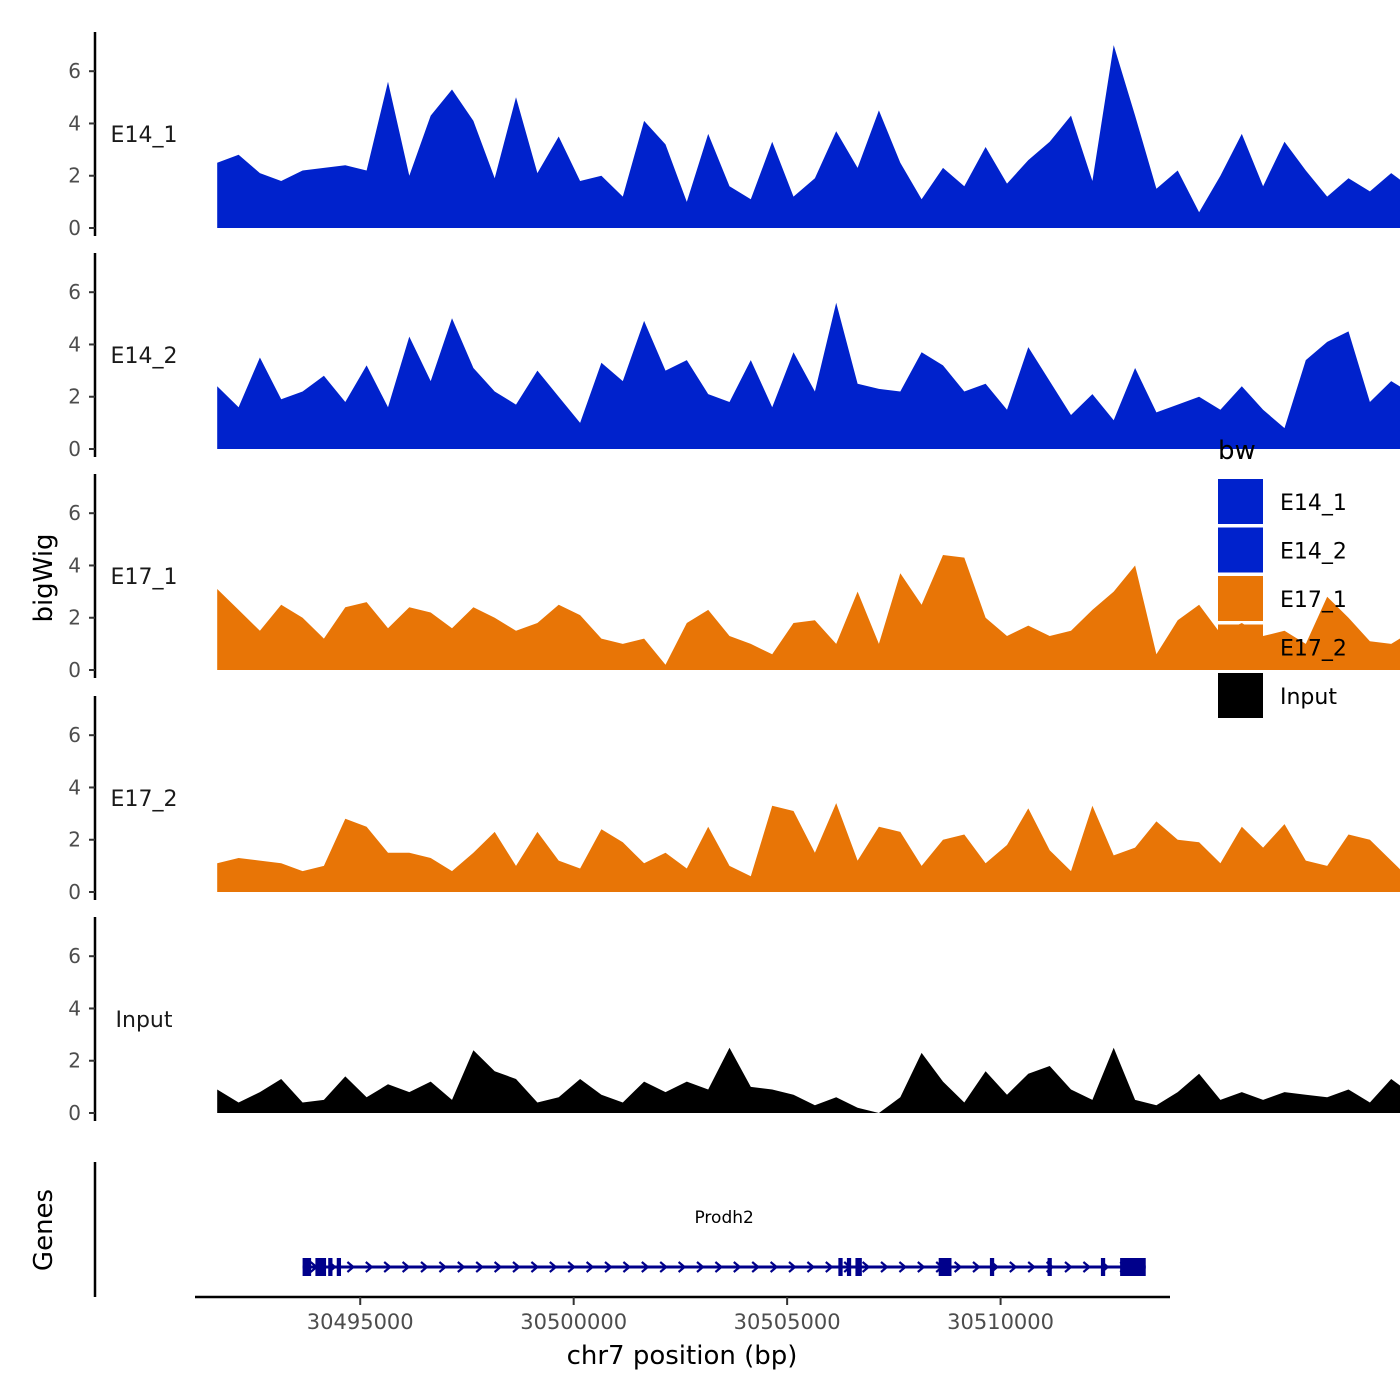  What do you see at coordinates (144, 135) in the screenshot?
I see `track-label: E14_1` at bounding box center [144, 135].